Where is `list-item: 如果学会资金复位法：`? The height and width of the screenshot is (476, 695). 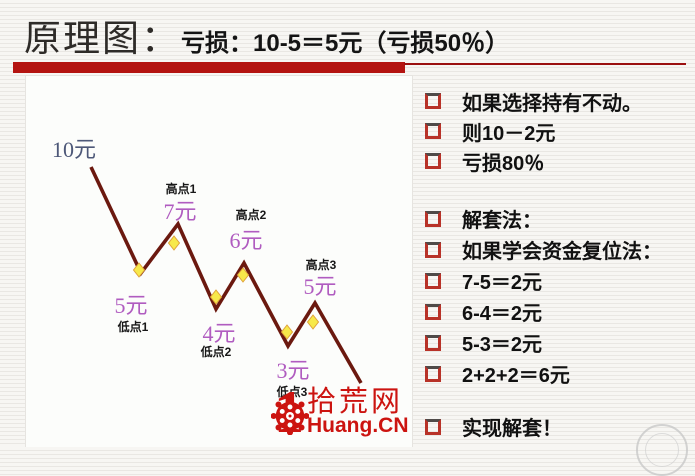 list-item: 如果学会资金复位法： is located at coordinates (543, 249).